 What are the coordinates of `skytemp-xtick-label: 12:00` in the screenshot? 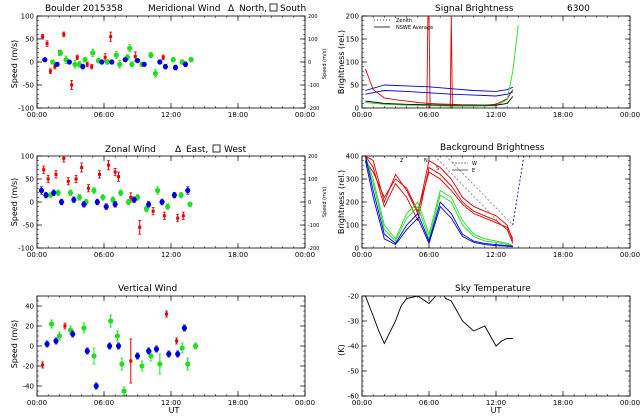 It's located at (496, 403).